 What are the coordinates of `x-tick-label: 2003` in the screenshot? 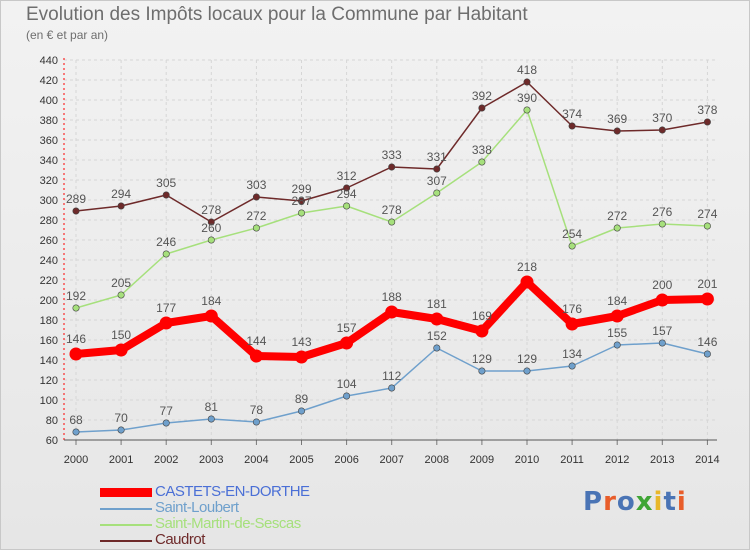 It's located at (211, 460).